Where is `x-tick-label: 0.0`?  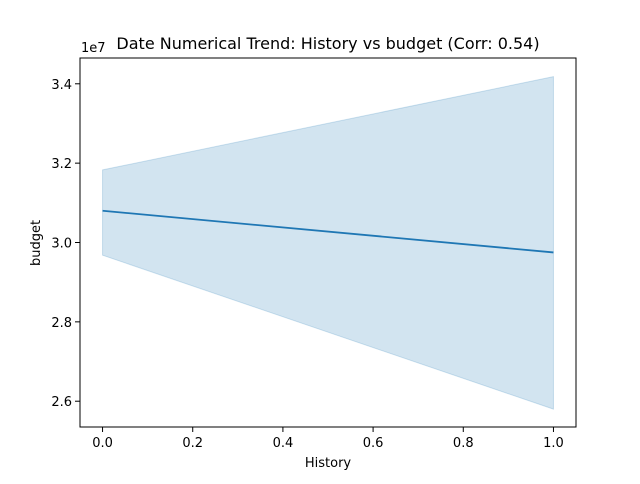 x-tick-label: 0.0 is located at coordinates (102, 443).